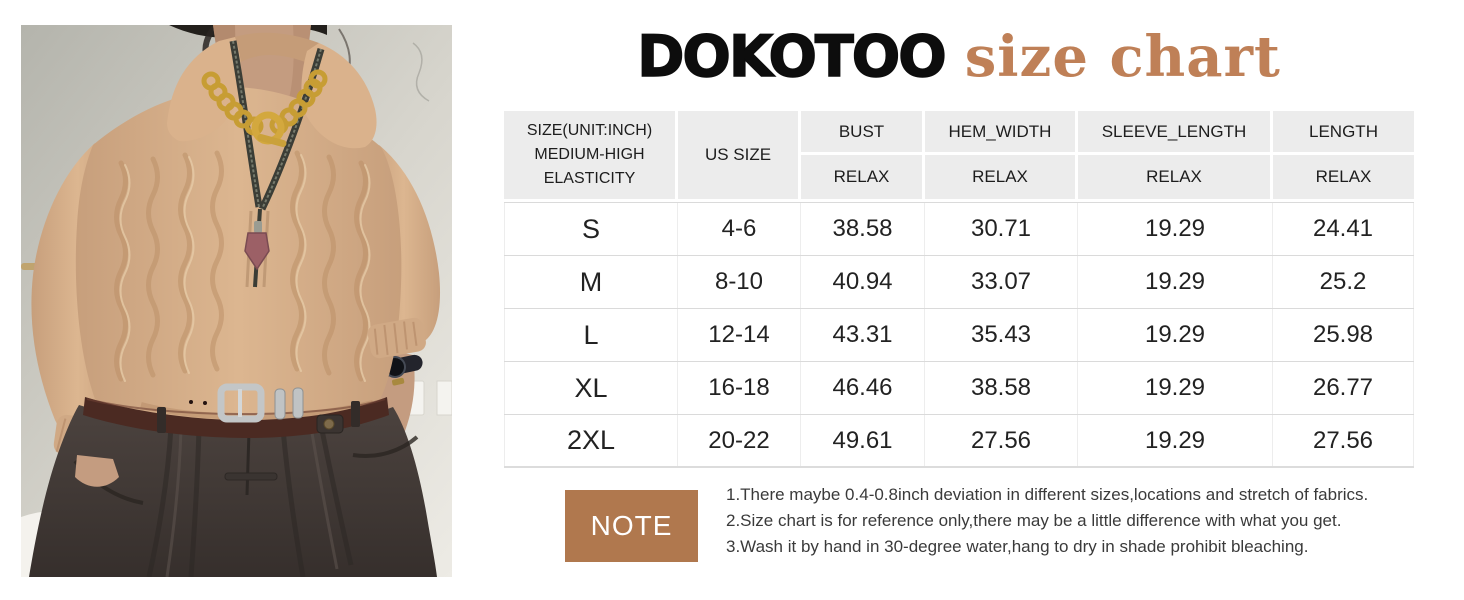  What do you see at coordinates (739, 440) in the screenshot?
I see `cell-us-size: 20-22` at bounding box center [739, 440].